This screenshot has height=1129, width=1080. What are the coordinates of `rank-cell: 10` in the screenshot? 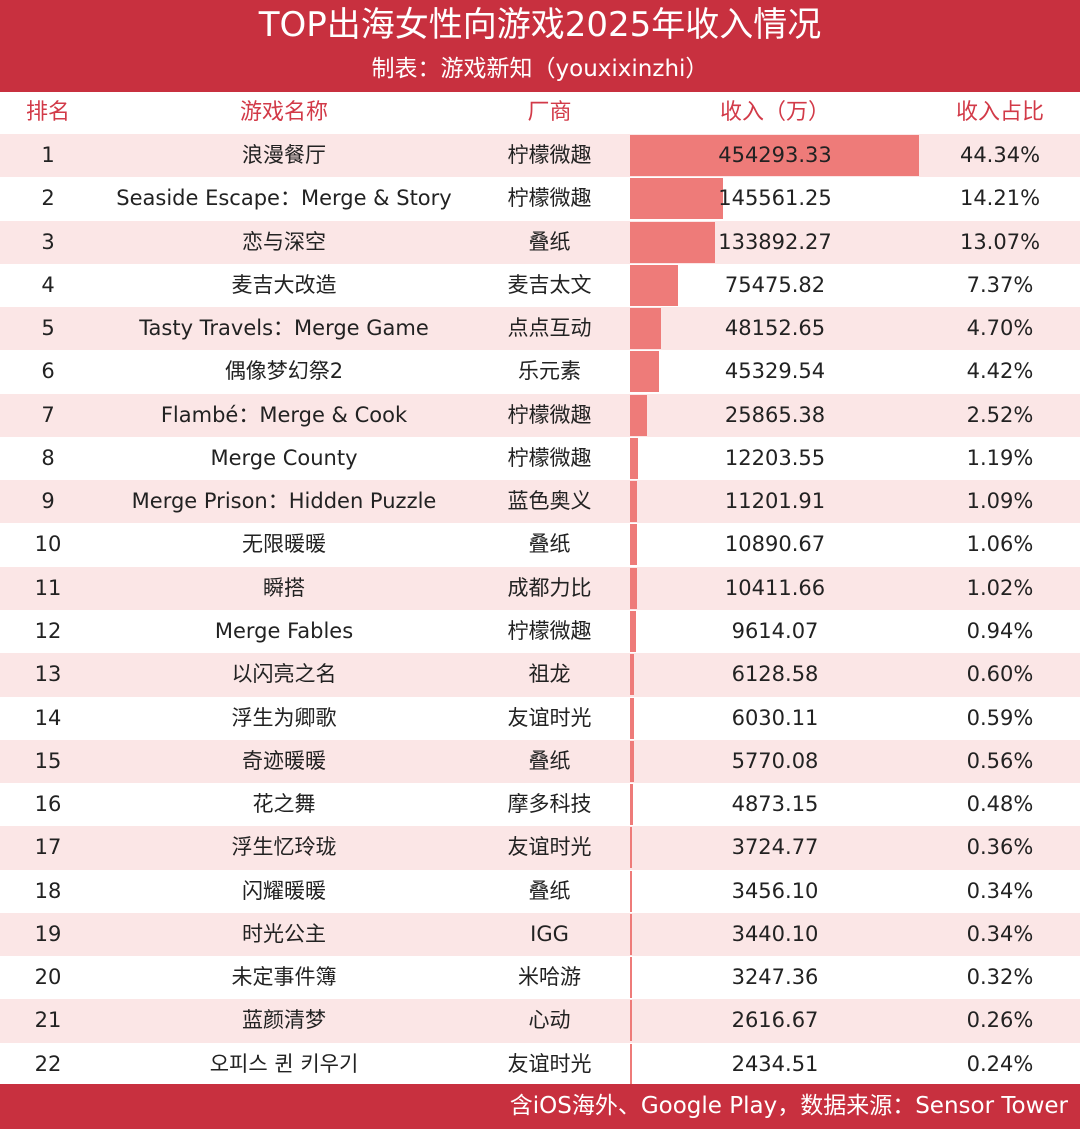 It's located at (48, 544).